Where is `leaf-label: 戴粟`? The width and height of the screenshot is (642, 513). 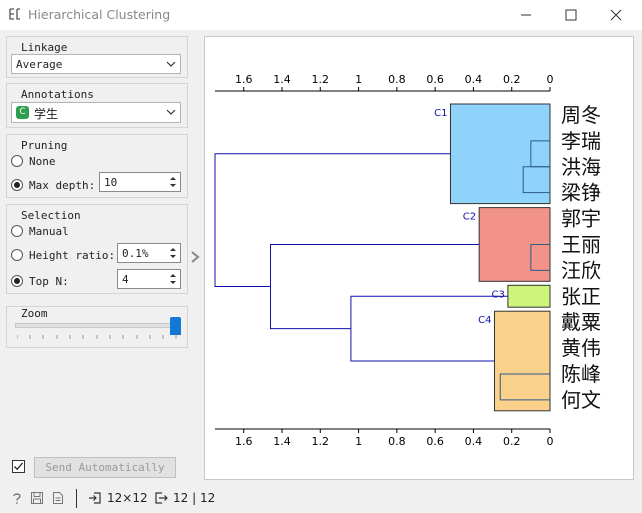
leaf-label: 戴粟 is located at coordinates (581, 322).